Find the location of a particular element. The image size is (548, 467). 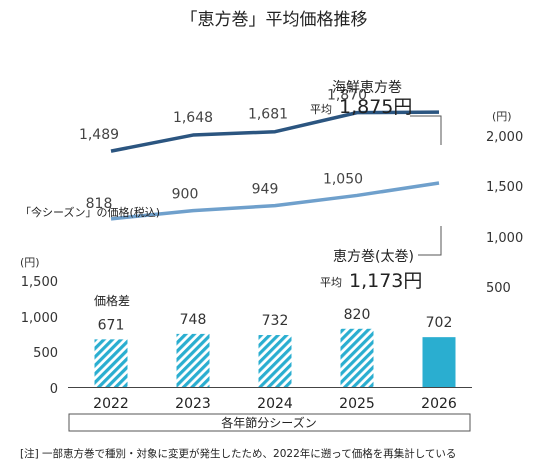

chart-title: 「恵方巻」平均価格推移 is located at coordinates (274, 20).